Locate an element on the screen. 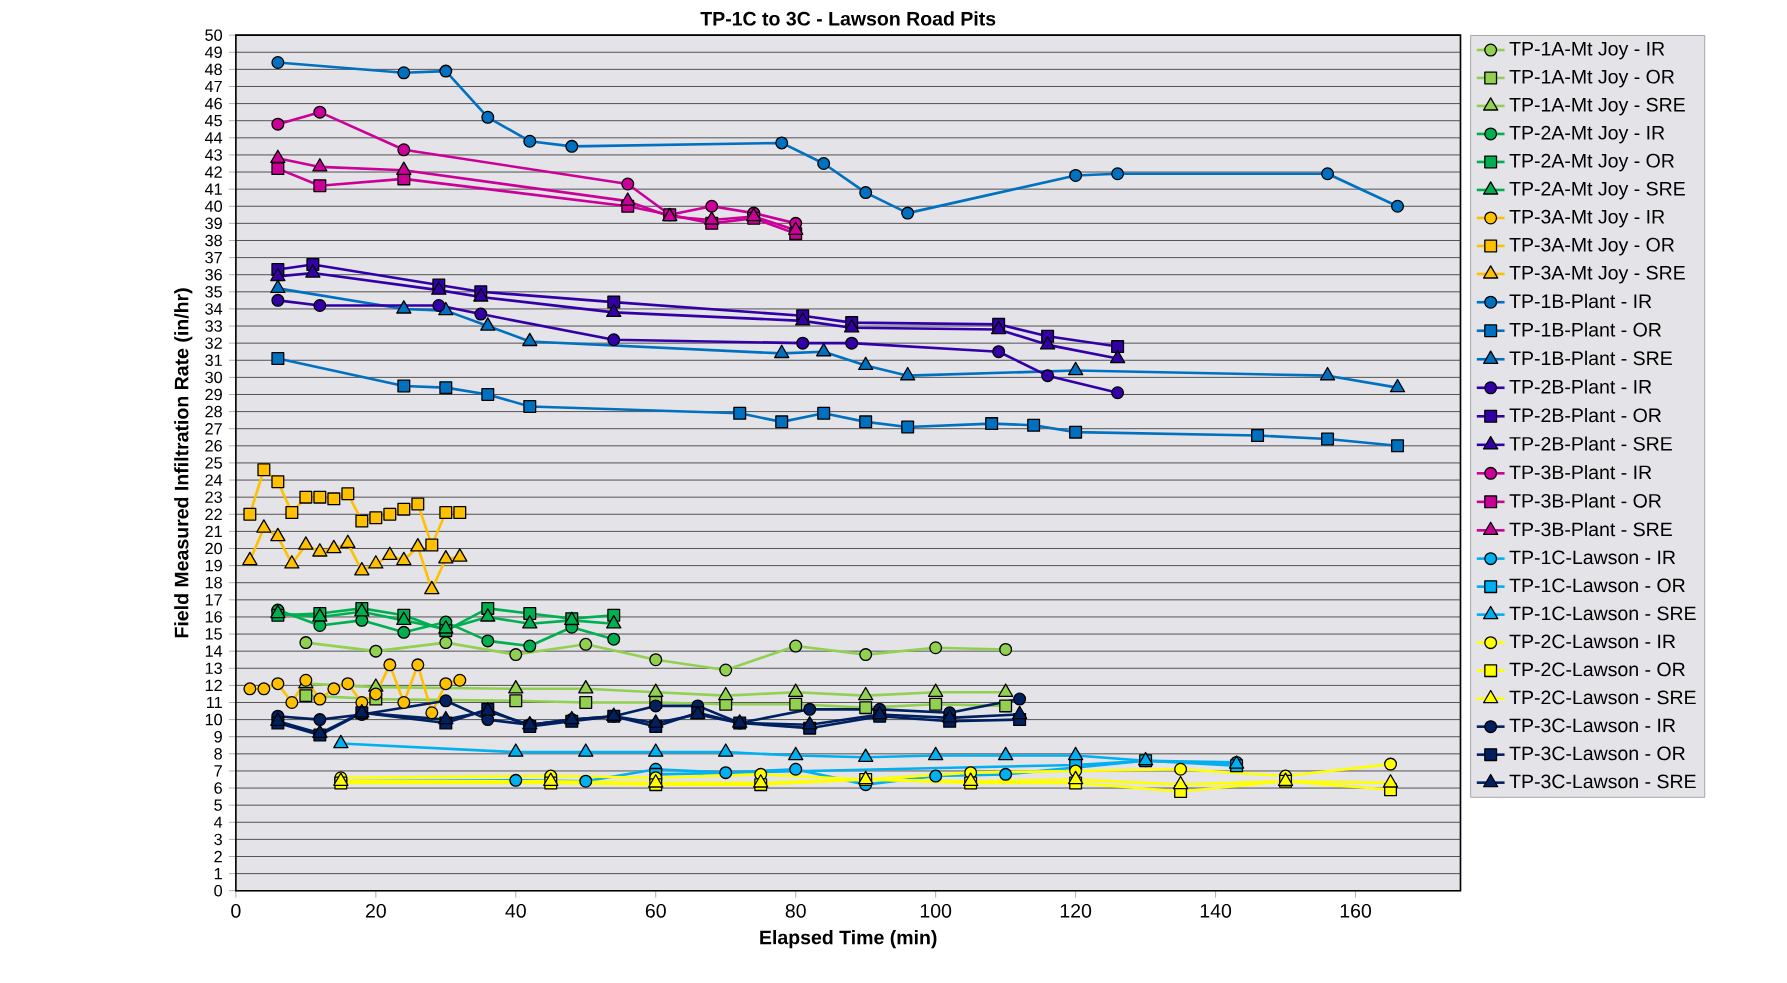  y-tick-label: 34 is located at coordinates (214, 309).